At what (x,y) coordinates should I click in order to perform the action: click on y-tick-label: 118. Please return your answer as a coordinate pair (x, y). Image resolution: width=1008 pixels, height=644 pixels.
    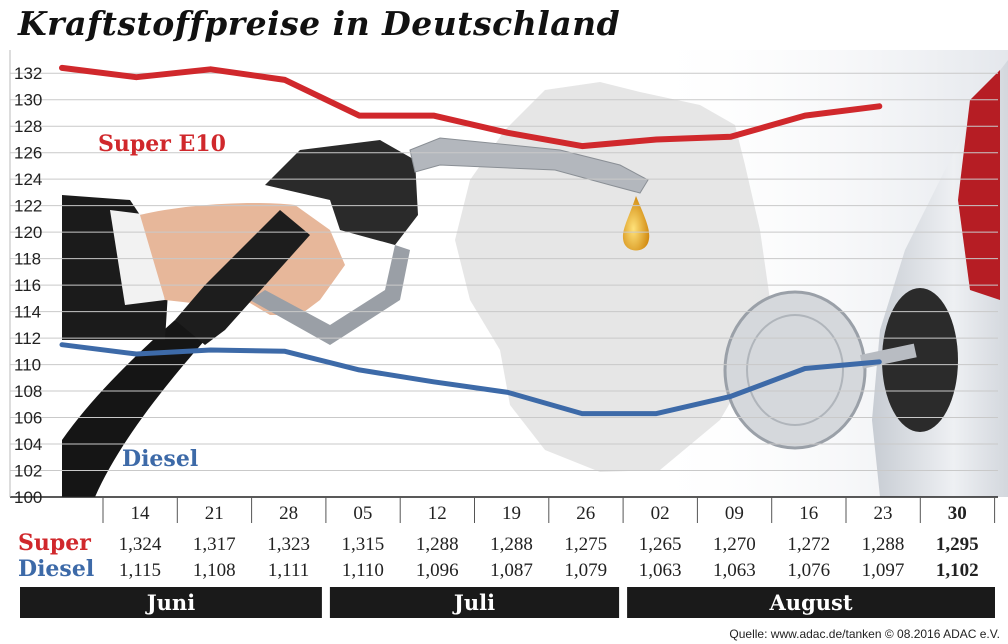
    Looking at the image, I should click on (27, 259).